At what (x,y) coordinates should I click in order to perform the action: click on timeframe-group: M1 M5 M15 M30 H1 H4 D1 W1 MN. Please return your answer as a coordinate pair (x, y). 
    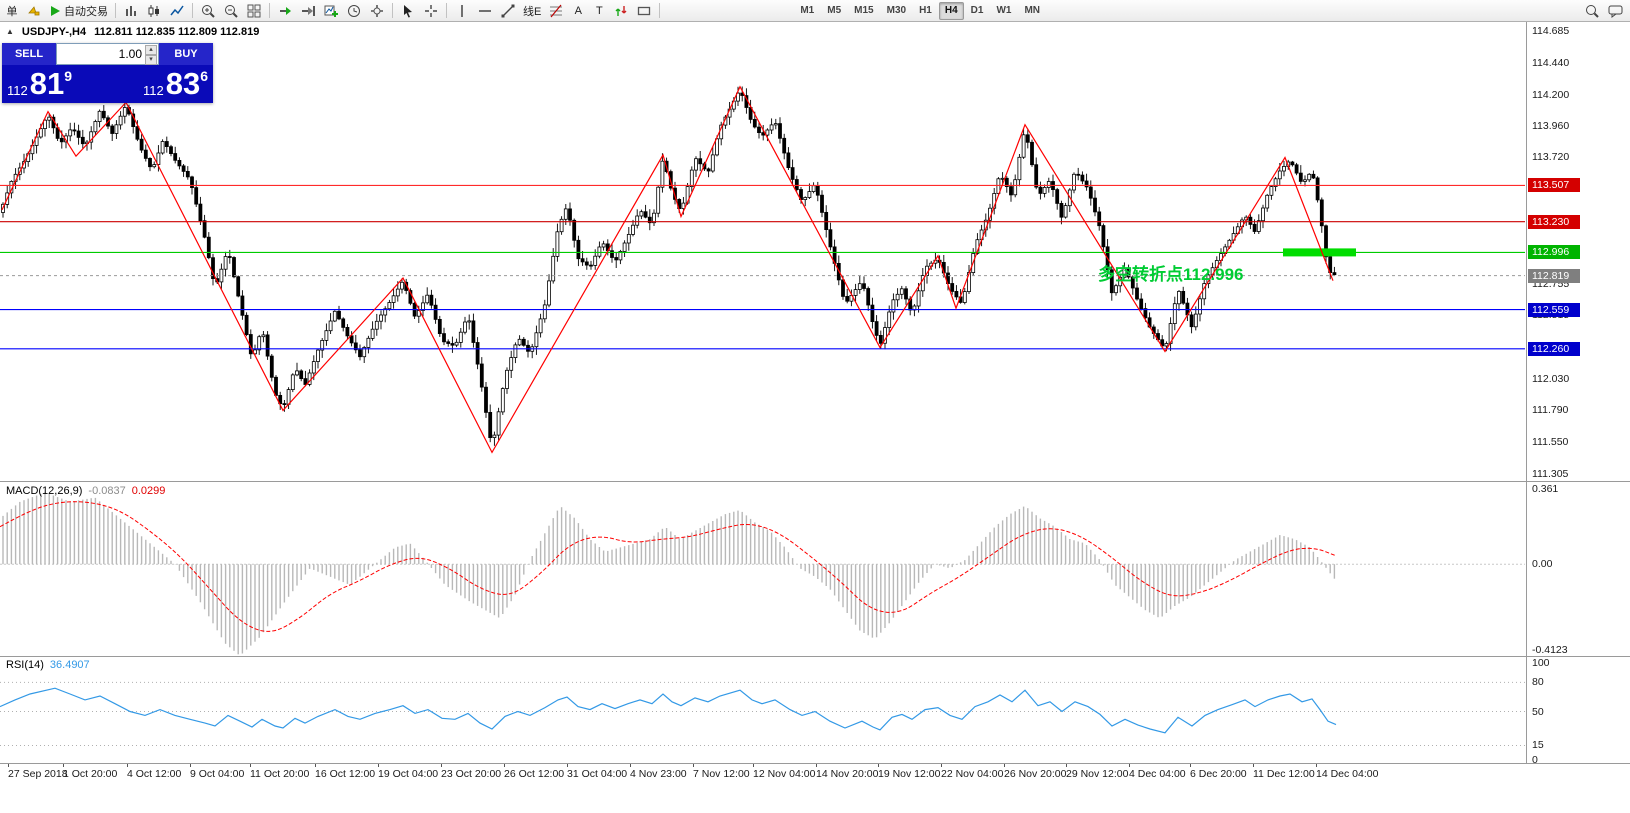
    Looking at the image, I should click on (920, 10).